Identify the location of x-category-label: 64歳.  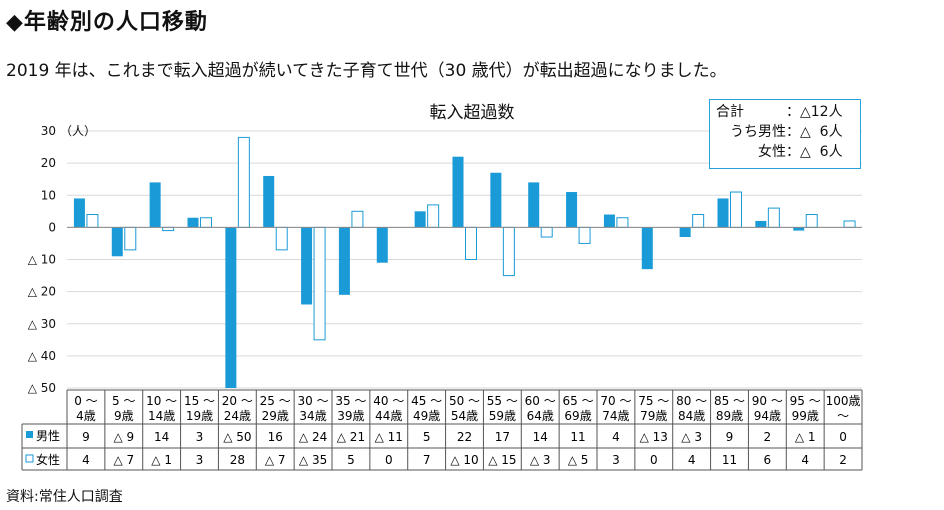
(540, 416).